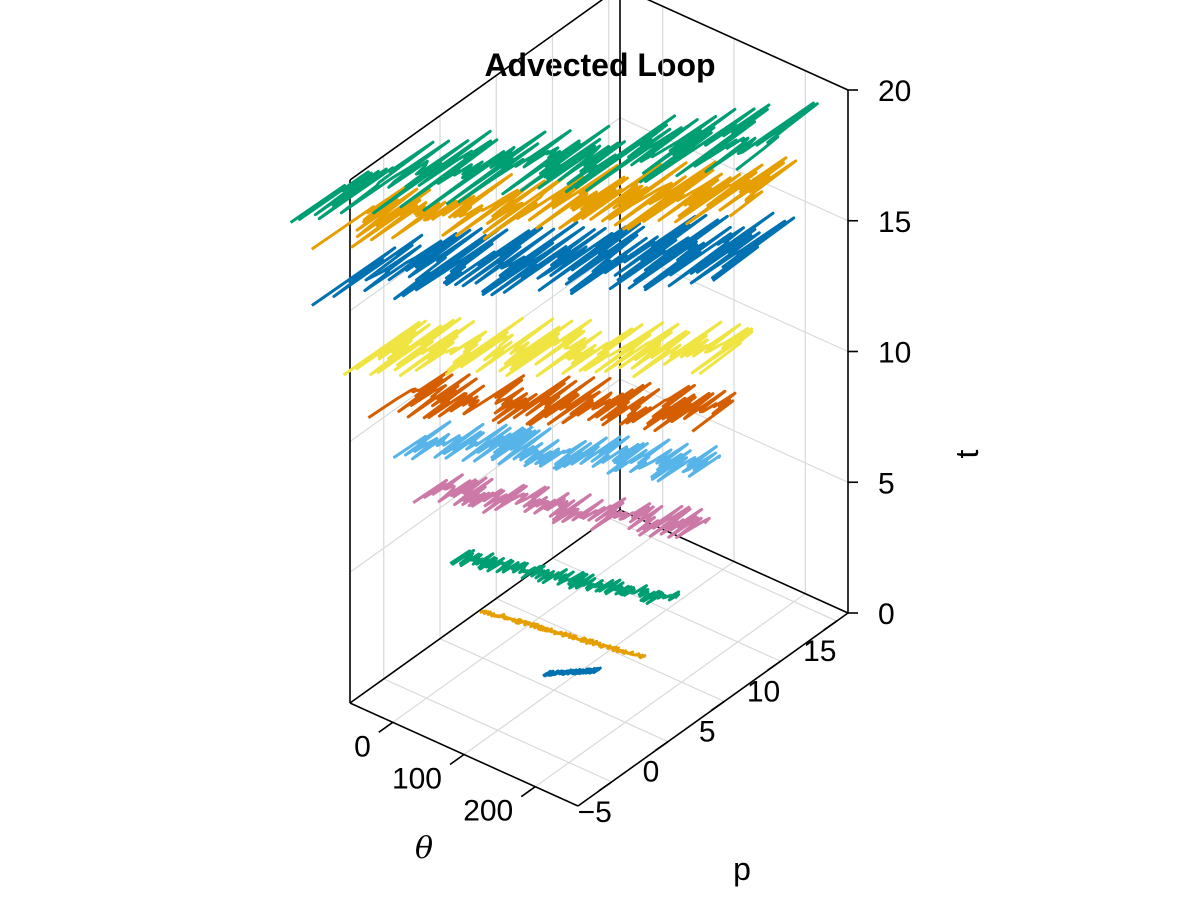 Image resolution: width=1200 pixels, height=900 pixels. Describe the element at coordinates (599, 65) in the screenshot. I see `chart-title: Advected Loop` at that location.